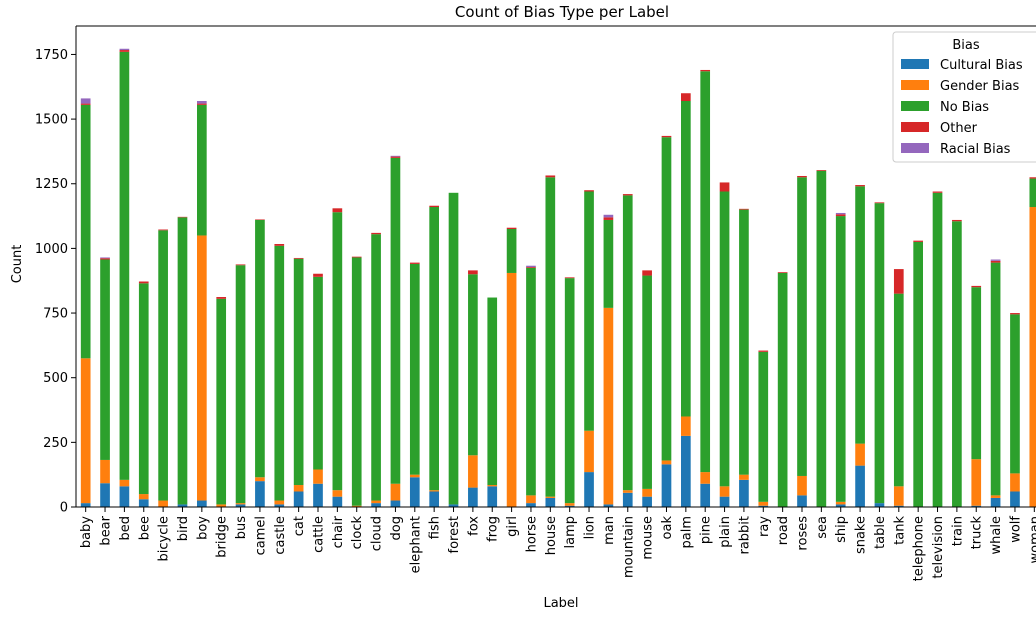  What do you see at coordinates (959, 128) in the screenshot?
I see `legend-entry: Other` at bounding box center [959, 128].